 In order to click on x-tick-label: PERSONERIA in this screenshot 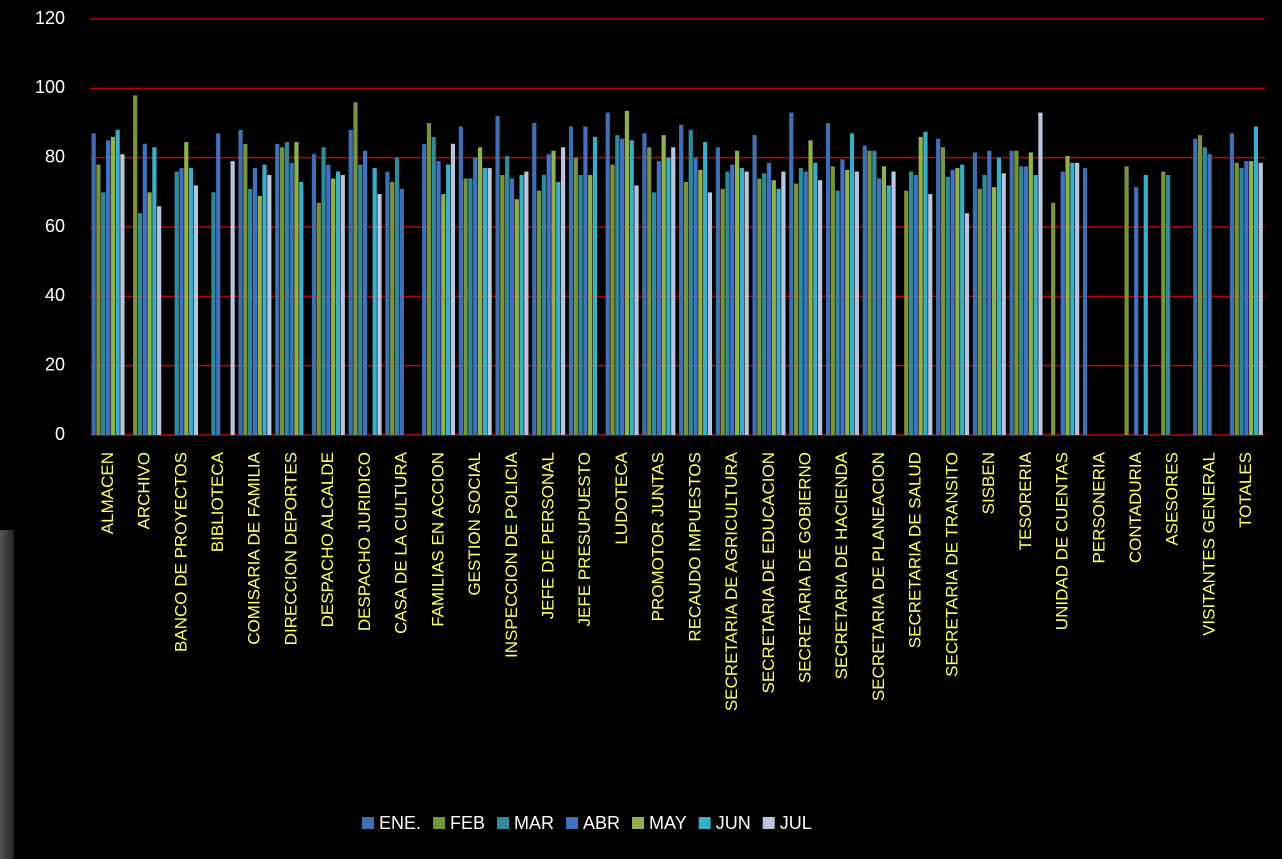, I will do `click(1098, 507)`.